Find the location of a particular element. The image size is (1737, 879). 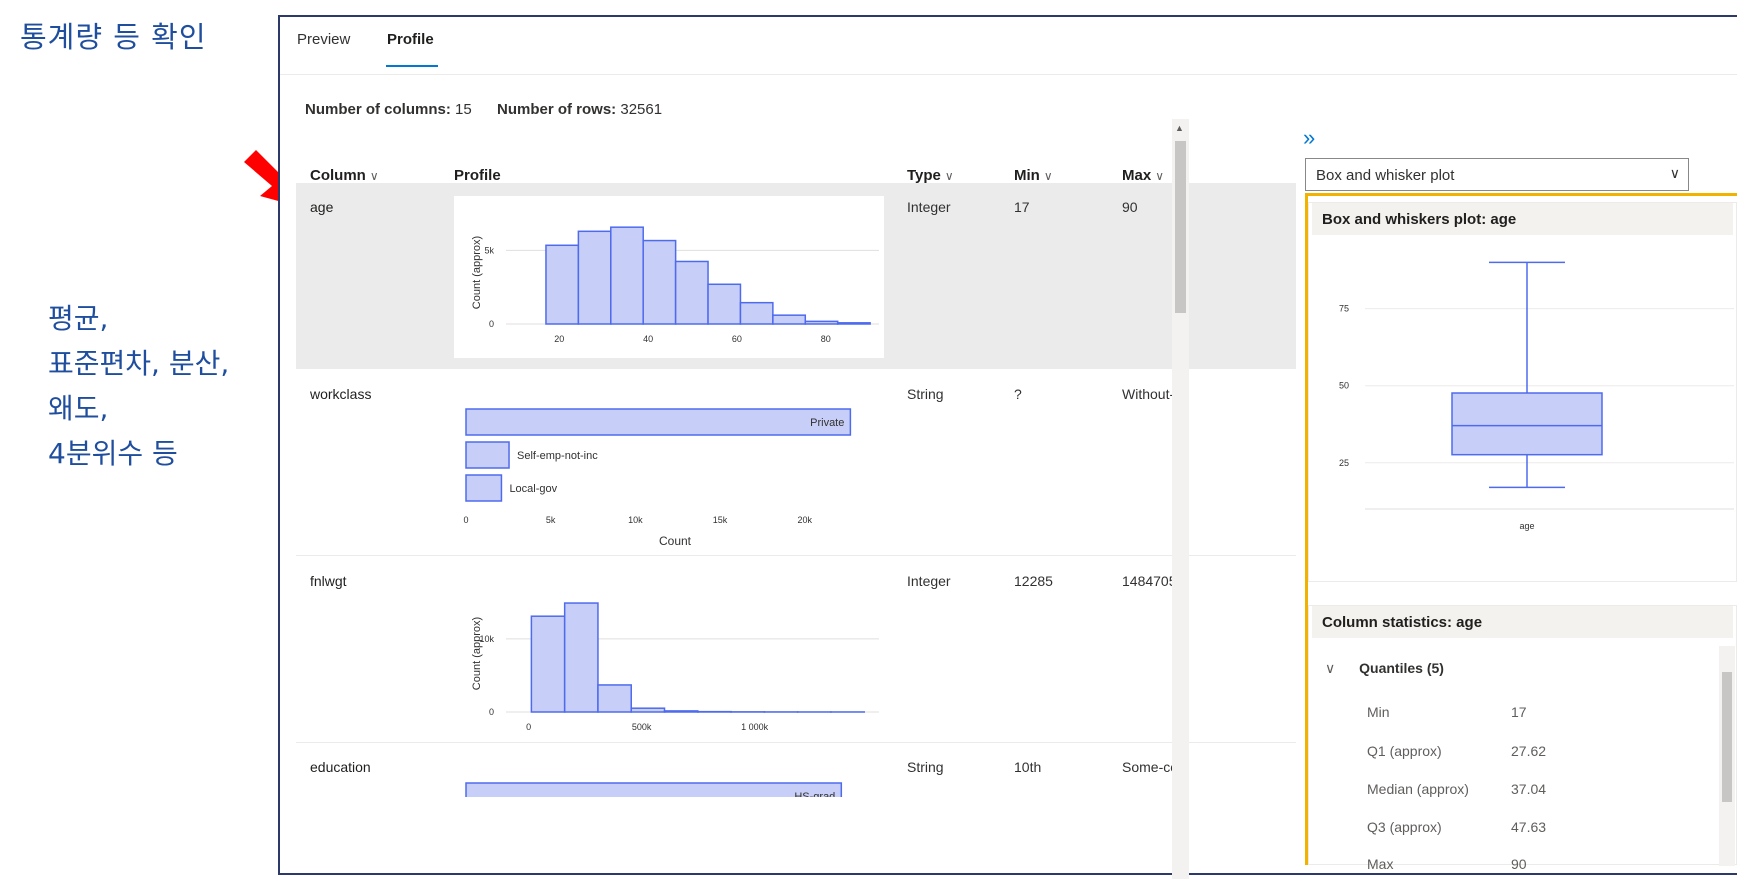

rows-count-value: 32561 is located at coordinates (641, 109).